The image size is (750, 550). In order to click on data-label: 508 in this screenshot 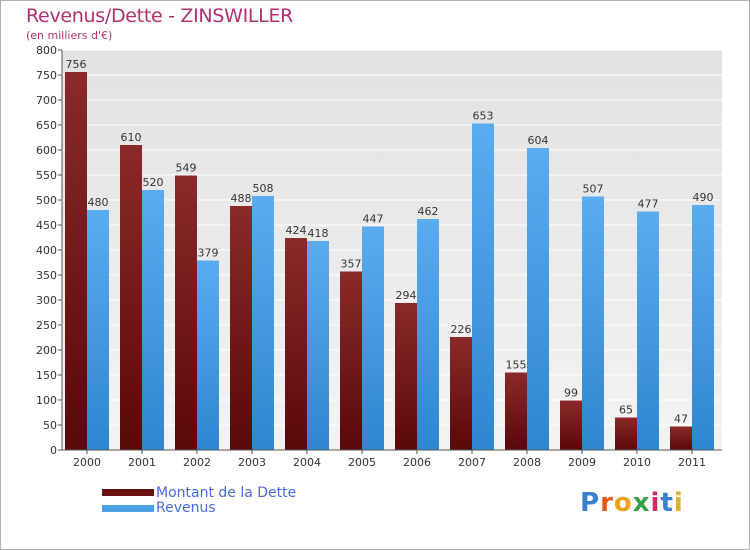, I will do `click(263, 188)`.